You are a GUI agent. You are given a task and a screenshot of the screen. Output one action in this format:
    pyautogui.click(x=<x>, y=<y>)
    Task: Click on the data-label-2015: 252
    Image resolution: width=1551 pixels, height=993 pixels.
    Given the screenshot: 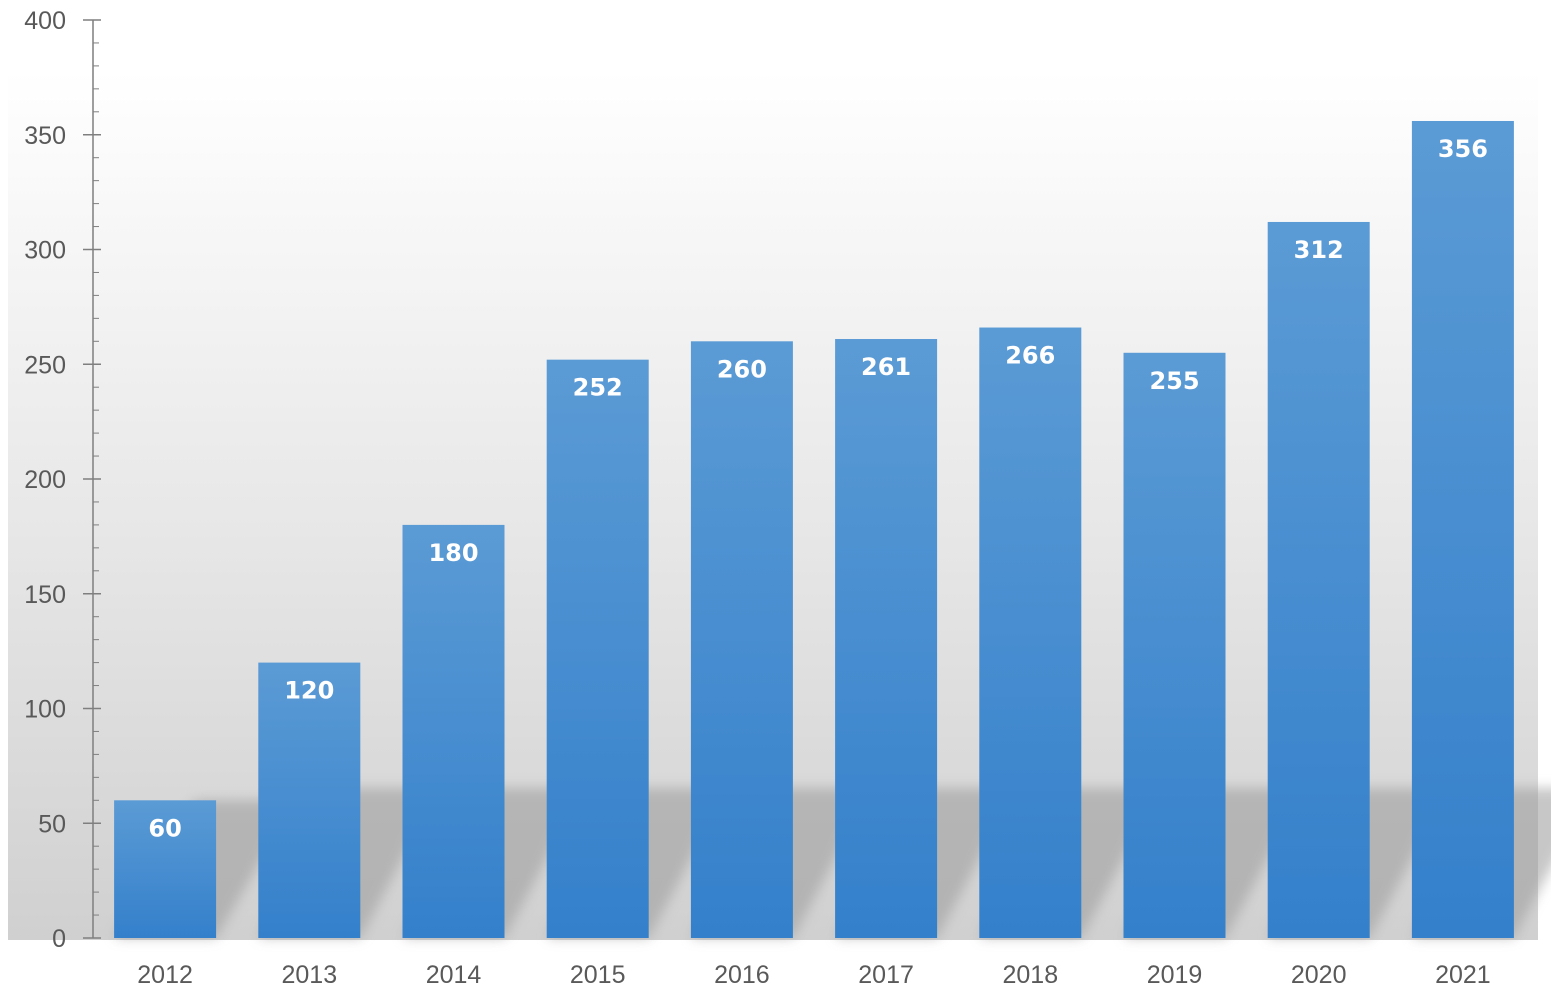 What is the action you would take?
    pyautogui.click(x=598, y=388)
    